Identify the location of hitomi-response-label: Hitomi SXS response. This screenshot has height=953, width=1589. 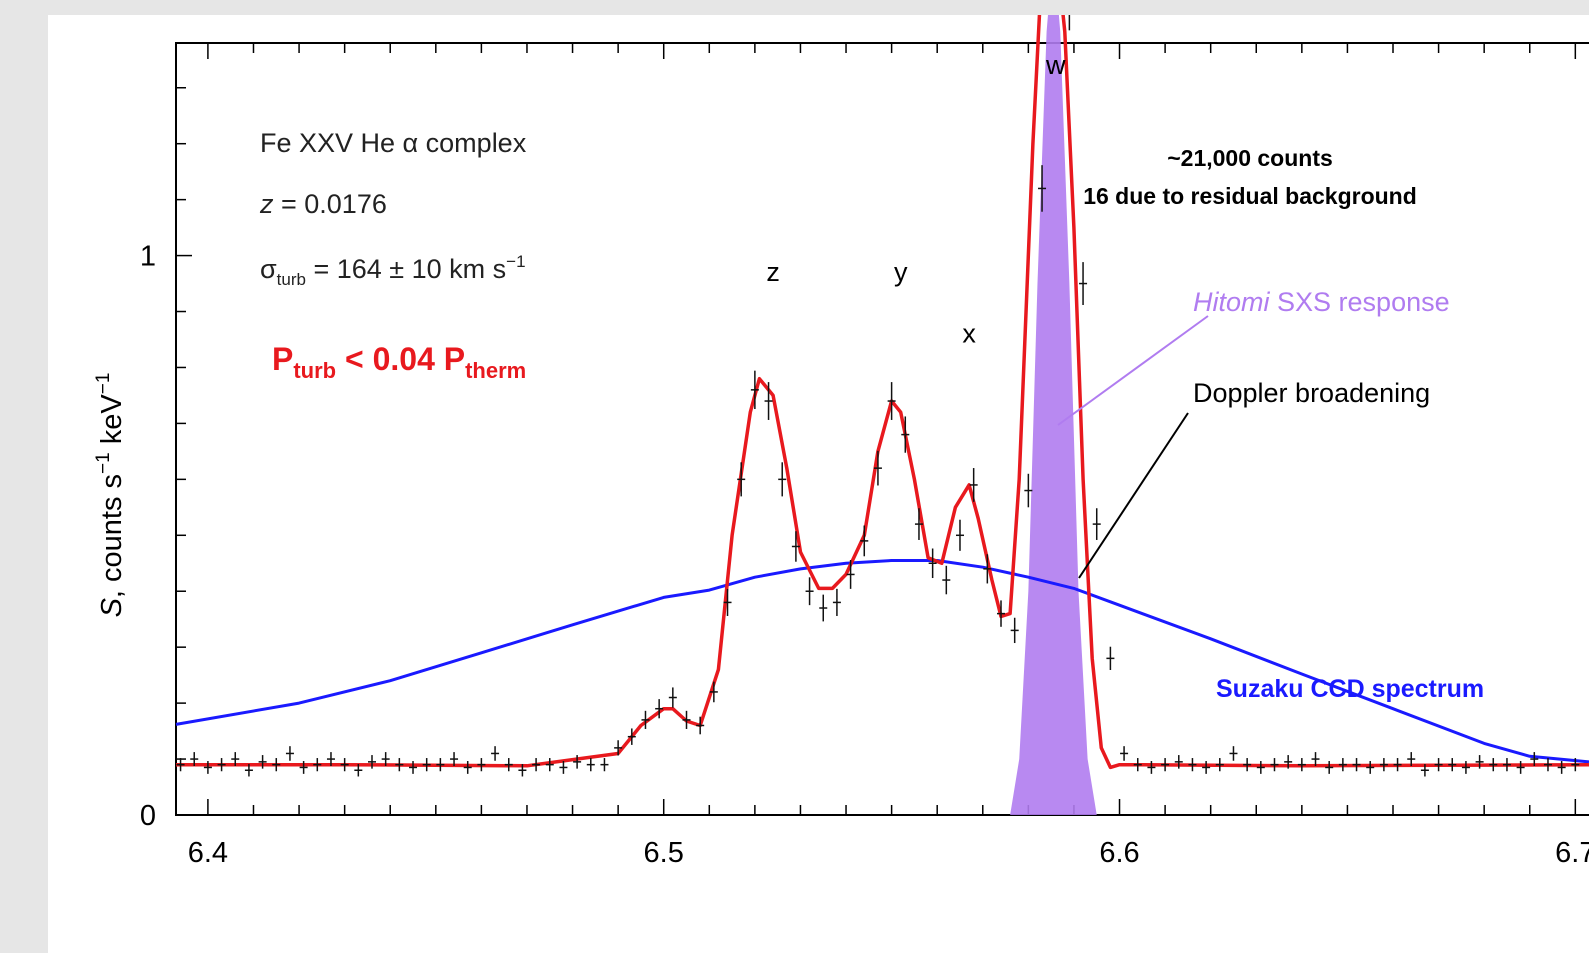
(1321, 302).